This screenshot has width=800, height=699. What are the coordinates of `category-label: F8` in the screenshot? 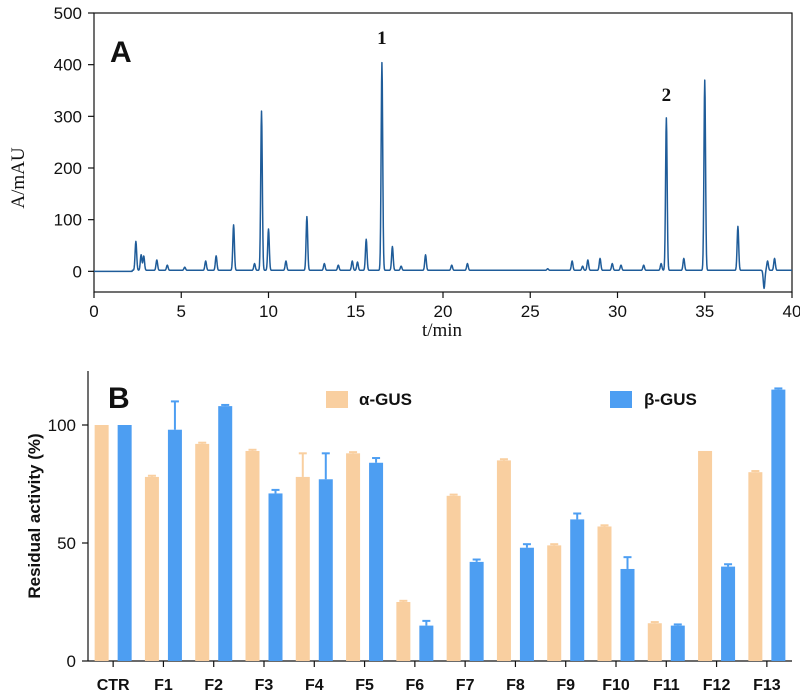 It's located at (515, 685).